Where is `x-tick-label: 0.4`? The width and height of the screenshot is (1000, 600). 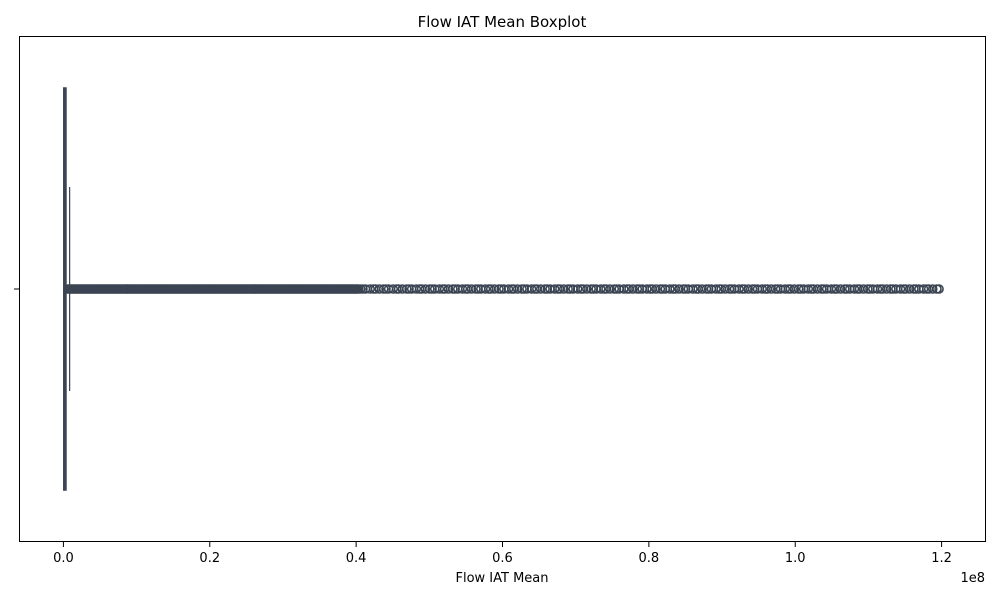 x-tick-label: 0.4 is located at coordinates (356, 558).